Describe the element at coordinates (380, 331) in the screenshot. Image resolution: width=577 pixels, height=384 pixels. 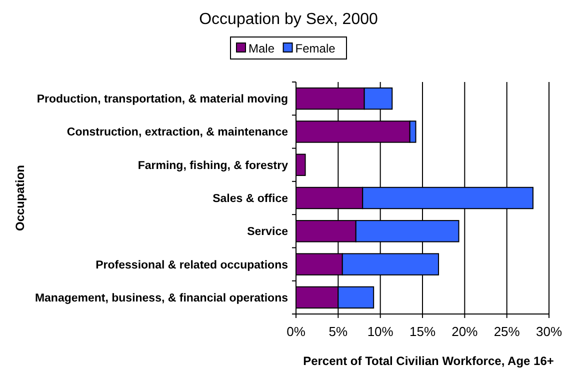
I see `x-tick-label: 10%` at that location.